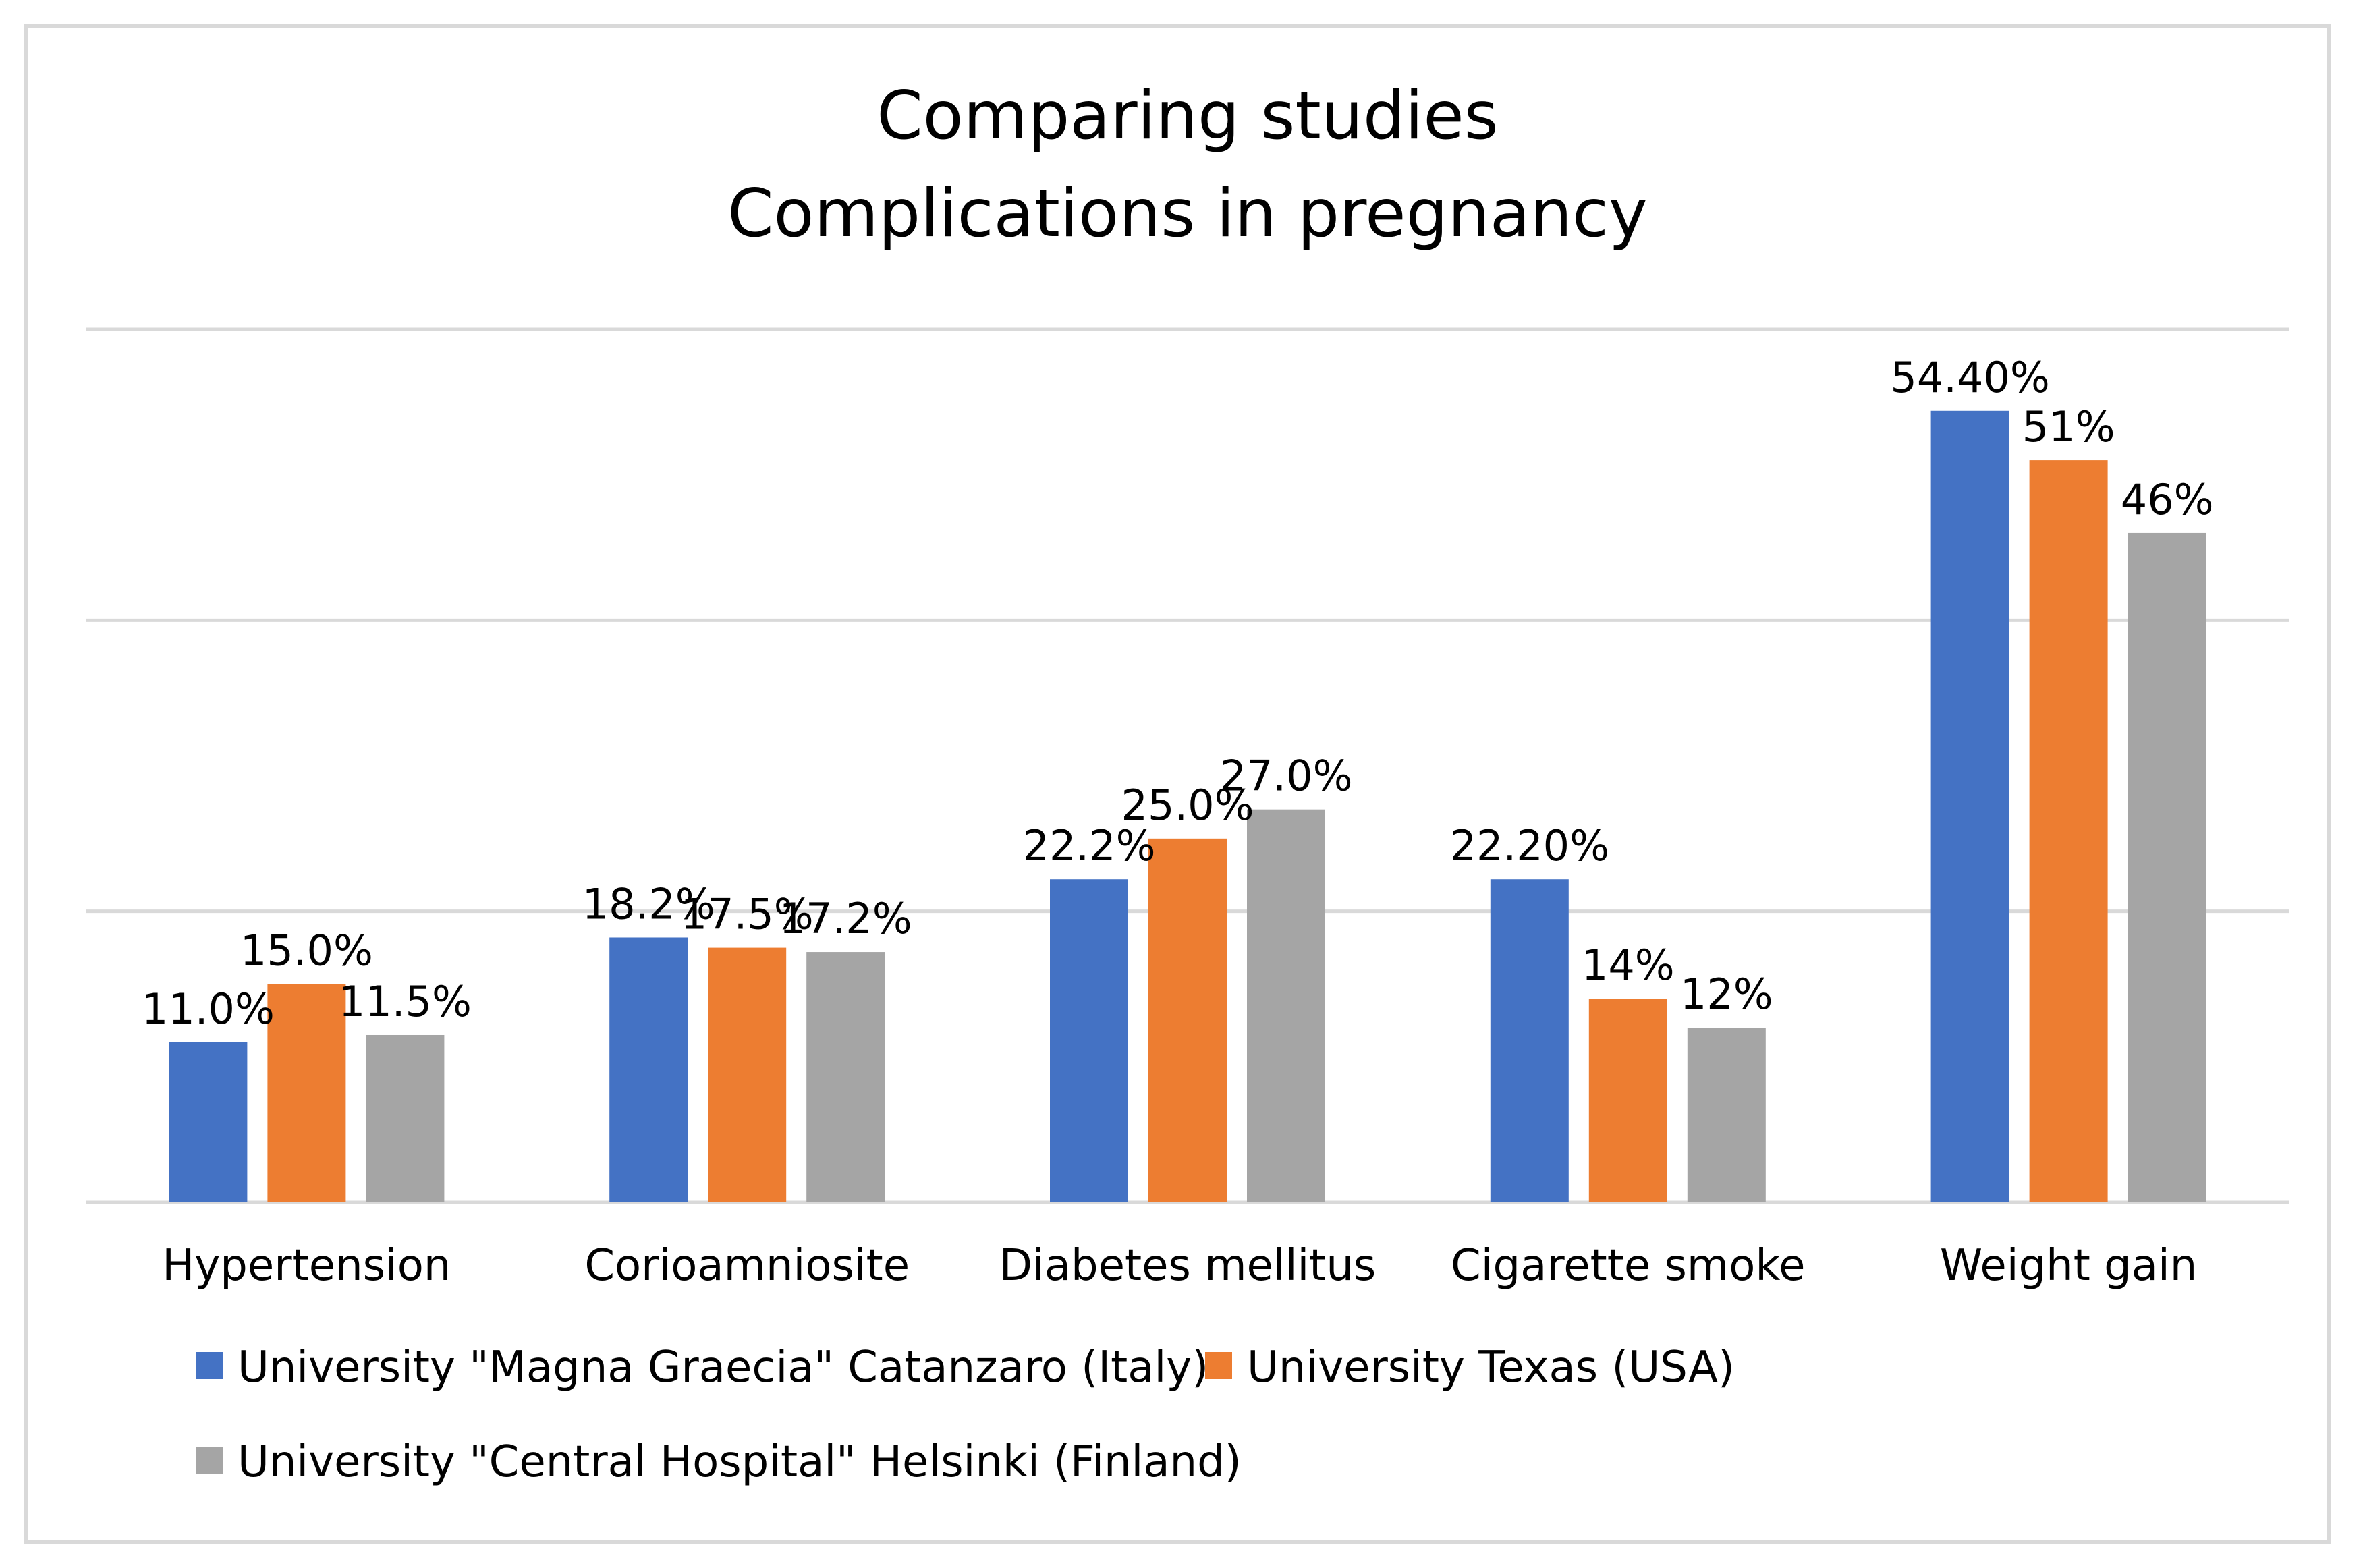  I want to click on data-label: 15.0%, so click(306, 951).